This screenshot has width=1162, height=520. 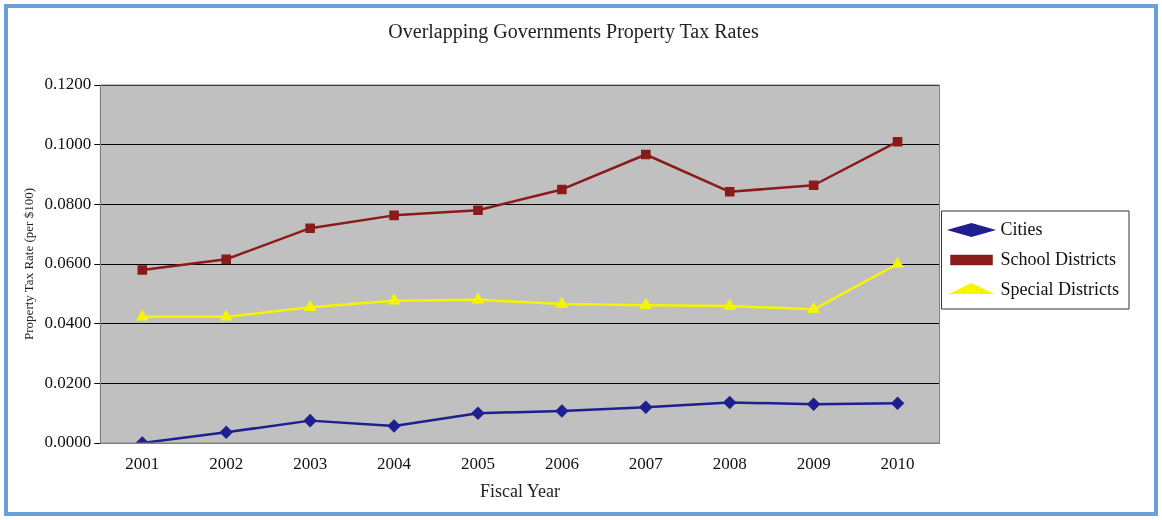 What do you see at coordinates (68, 323) in the screenshot?
I see `y-tick-label: 0.0400` at bounding box center [68, 323].